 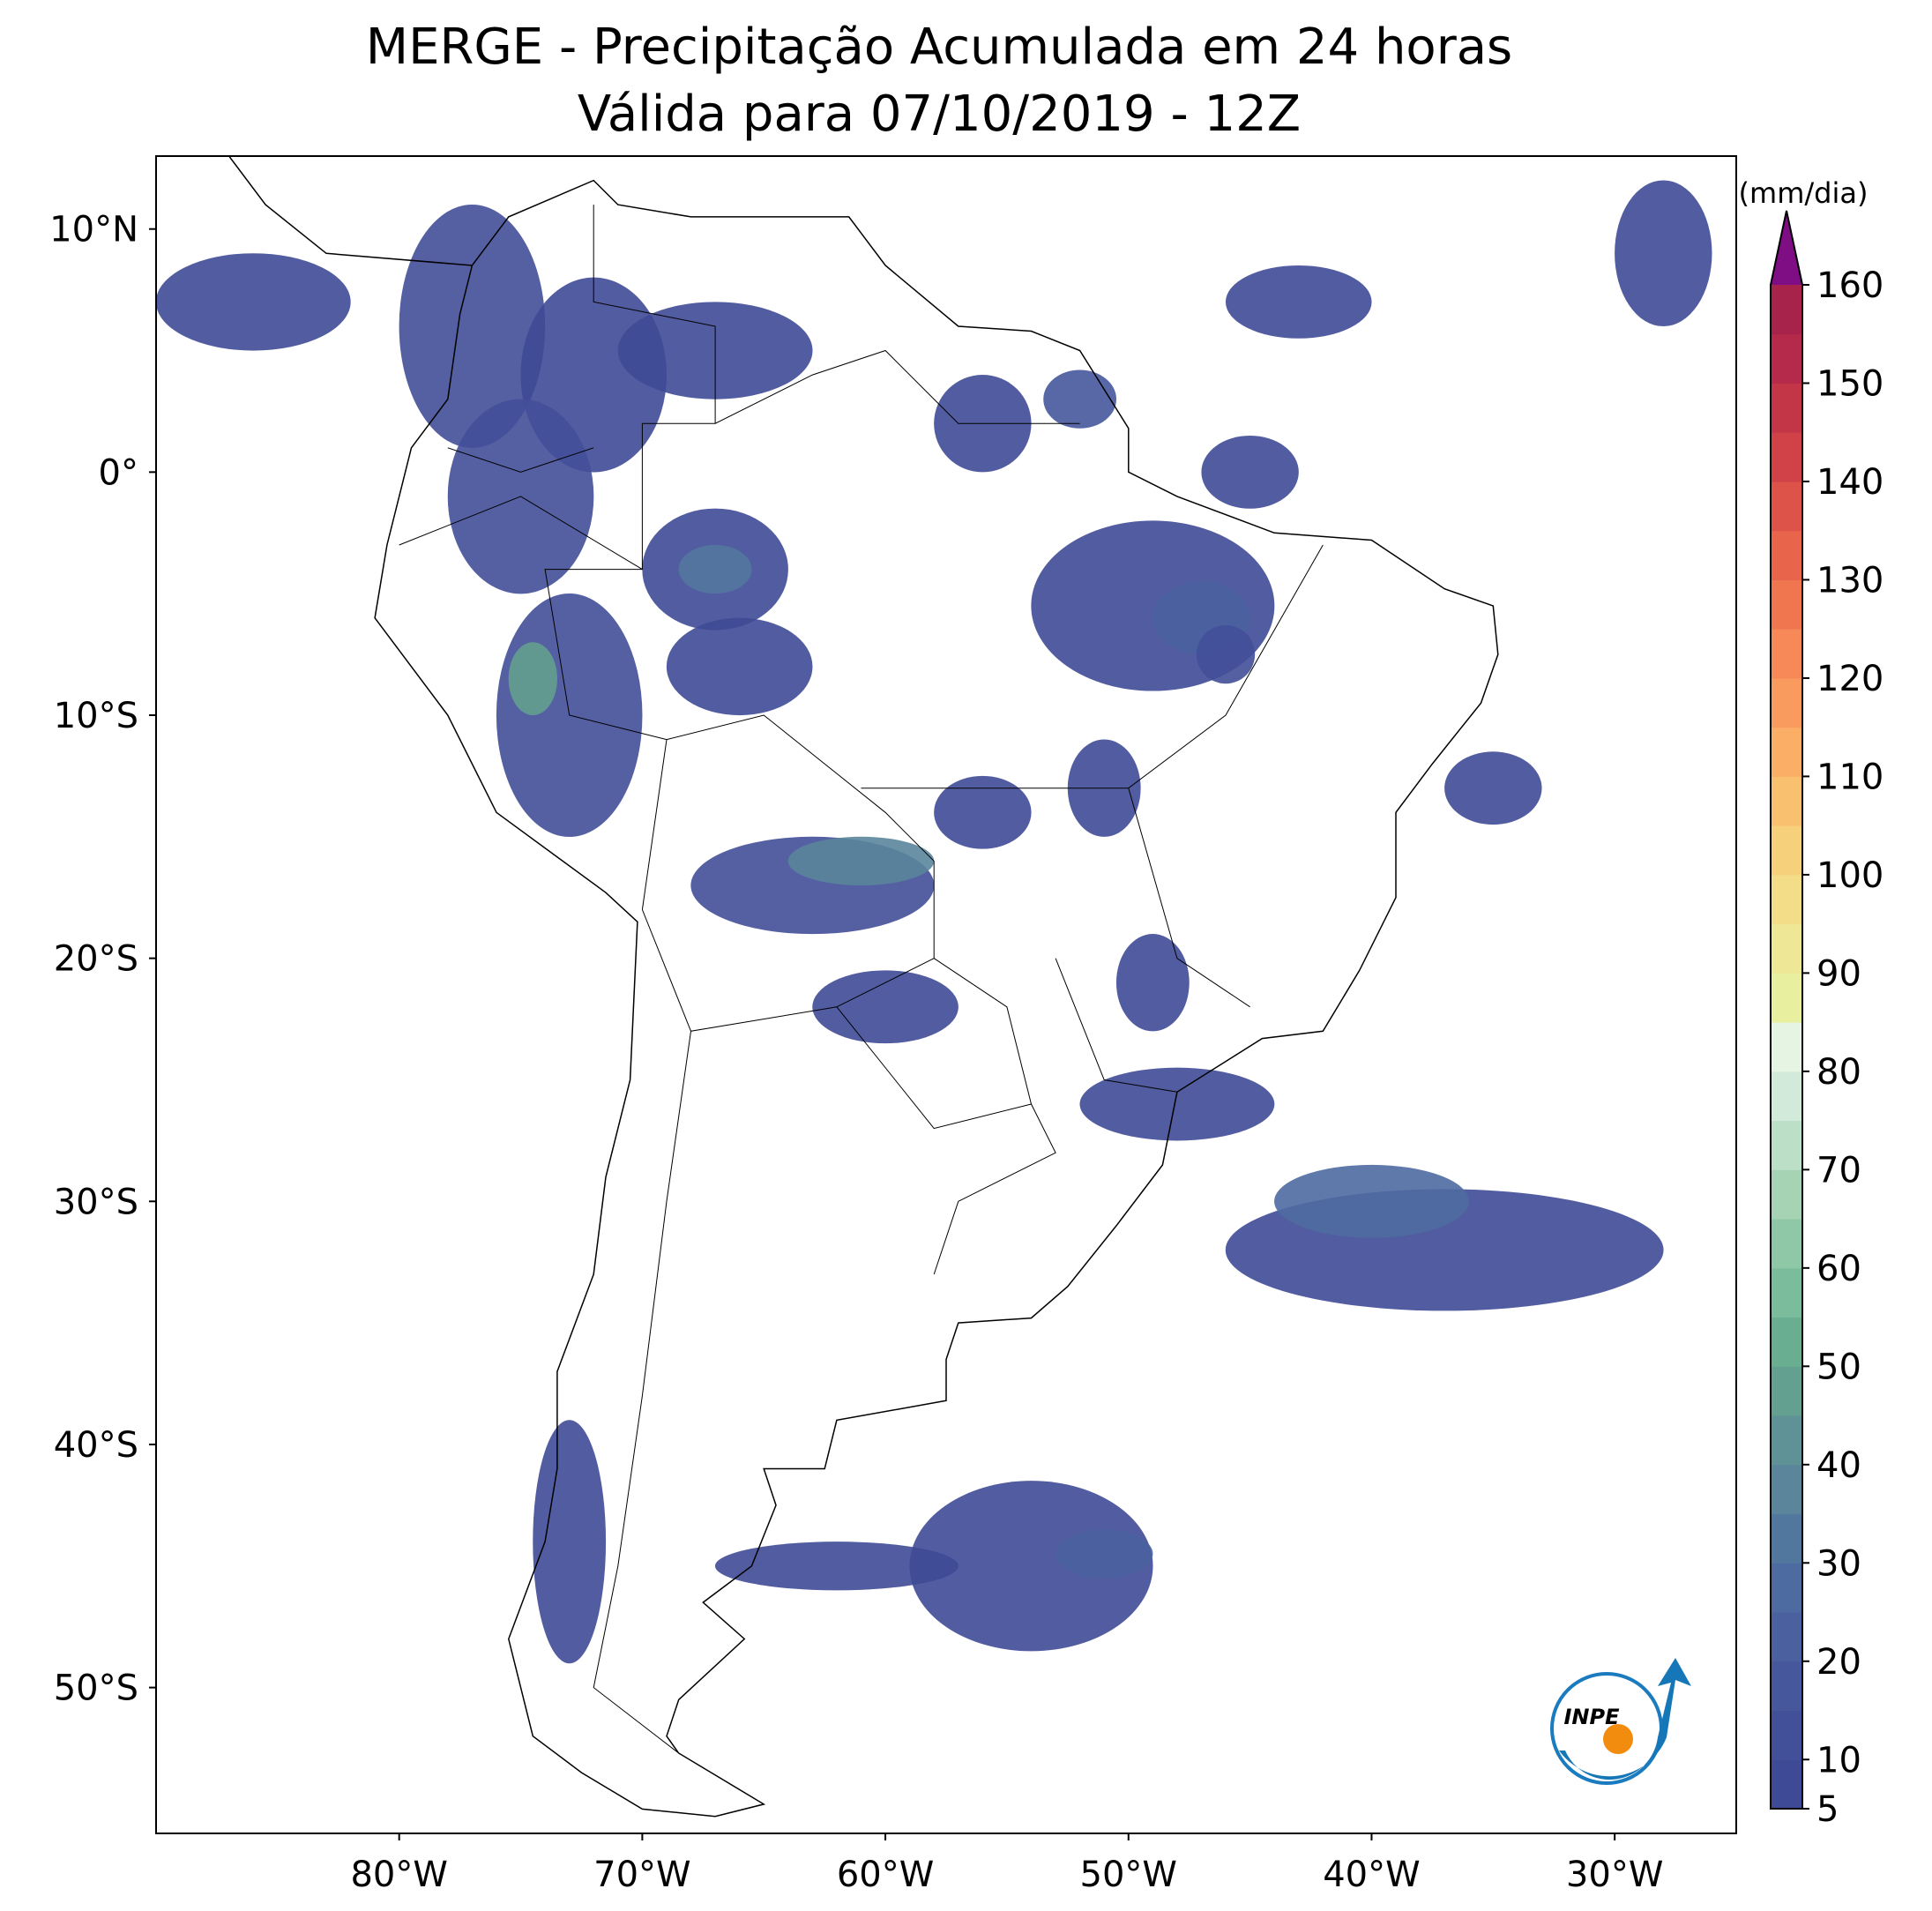 What do you see at coordinates (1850, 483) in the screenshot?
I see `colorbar-tick-label: 140` at bounding box center [1850, 483].